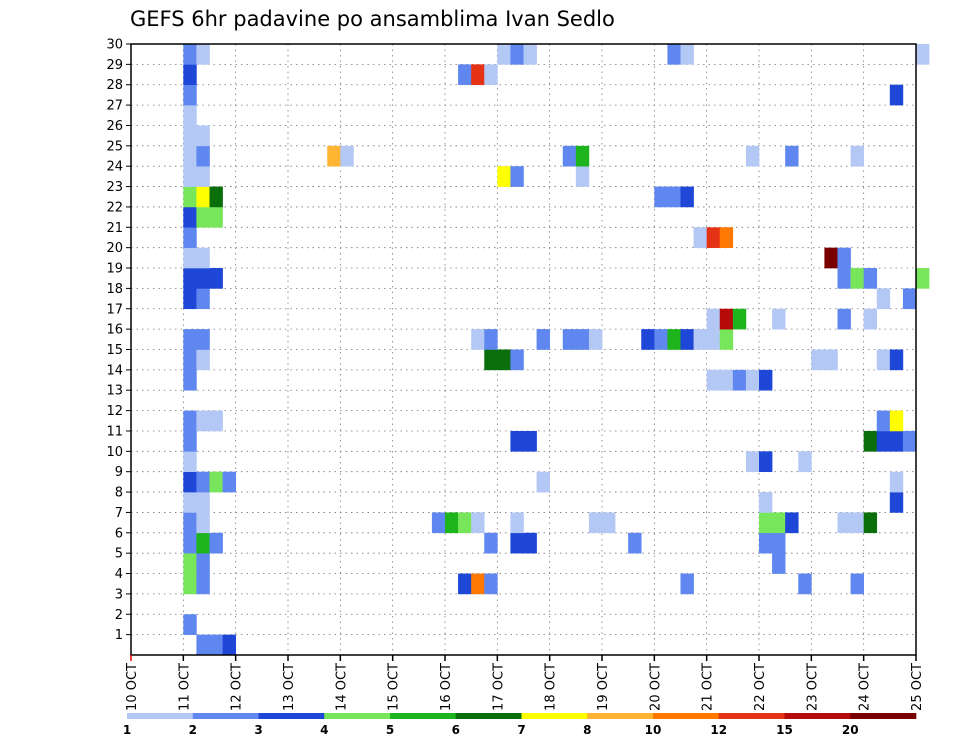  I want to click on colorbar-label: 20, so click(850, 730).